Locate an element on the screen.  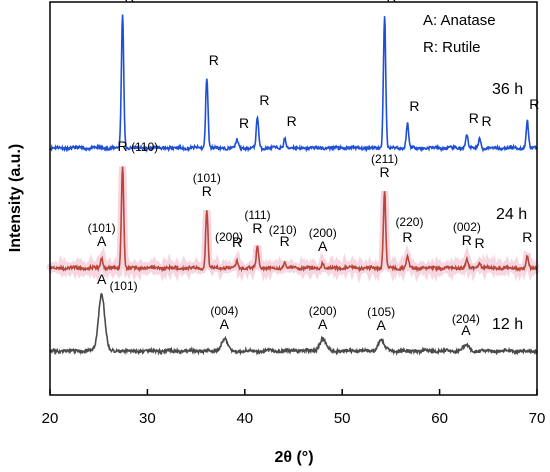
legend-line-anatase: A: Anatase is located at coordinates (459, 20).